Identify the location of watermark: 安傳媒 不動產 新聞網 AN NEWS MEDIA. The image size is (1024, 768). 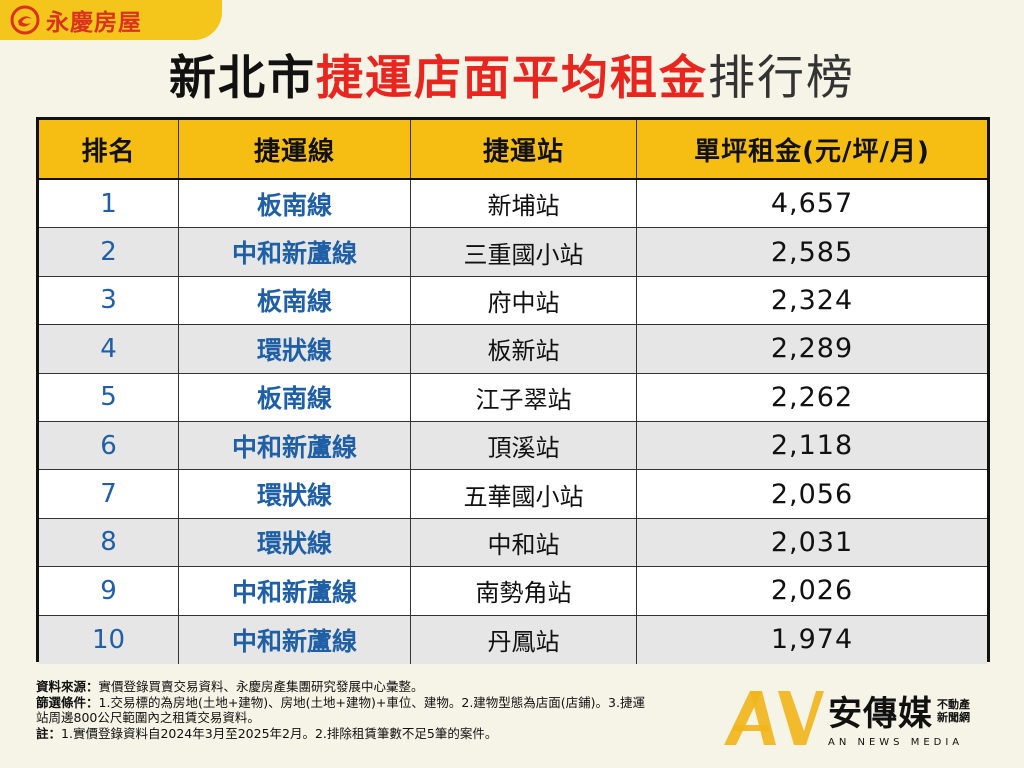
(865, 717).